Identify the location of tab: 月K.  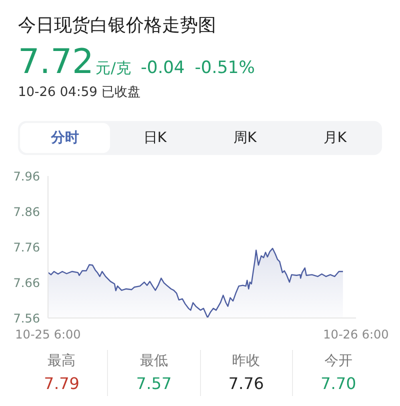
(335, 138).